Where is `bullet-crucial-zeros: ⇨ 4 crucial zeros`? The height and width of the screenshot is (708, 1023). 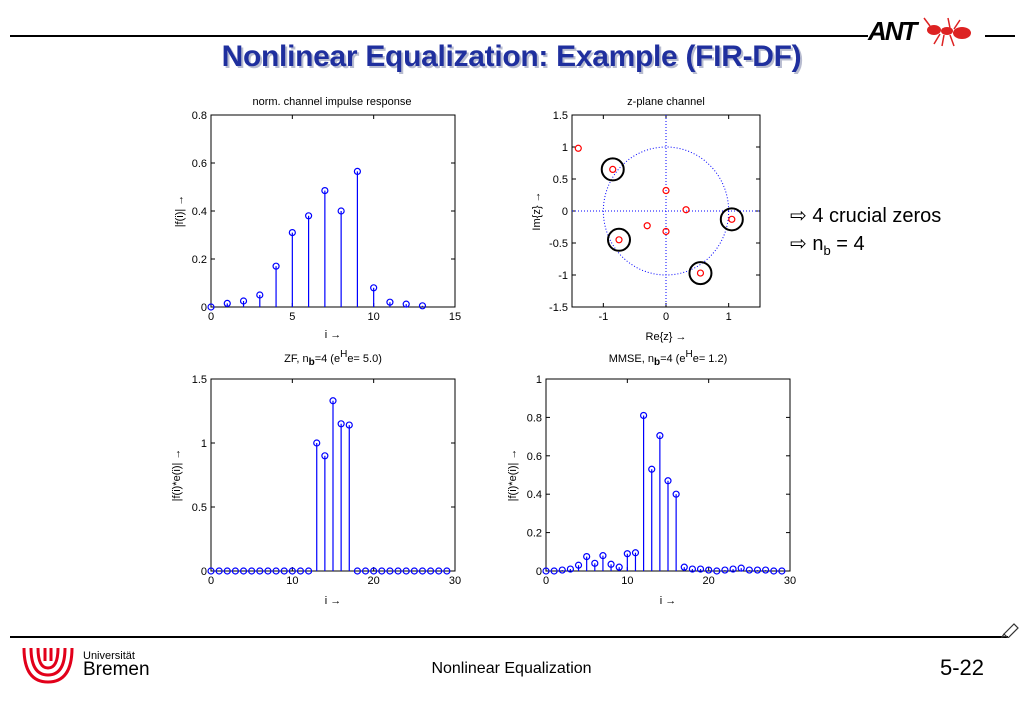 bullet-crucial-zeros: ⇨ 4 crucial zeros is located at coordinates (866, 216).